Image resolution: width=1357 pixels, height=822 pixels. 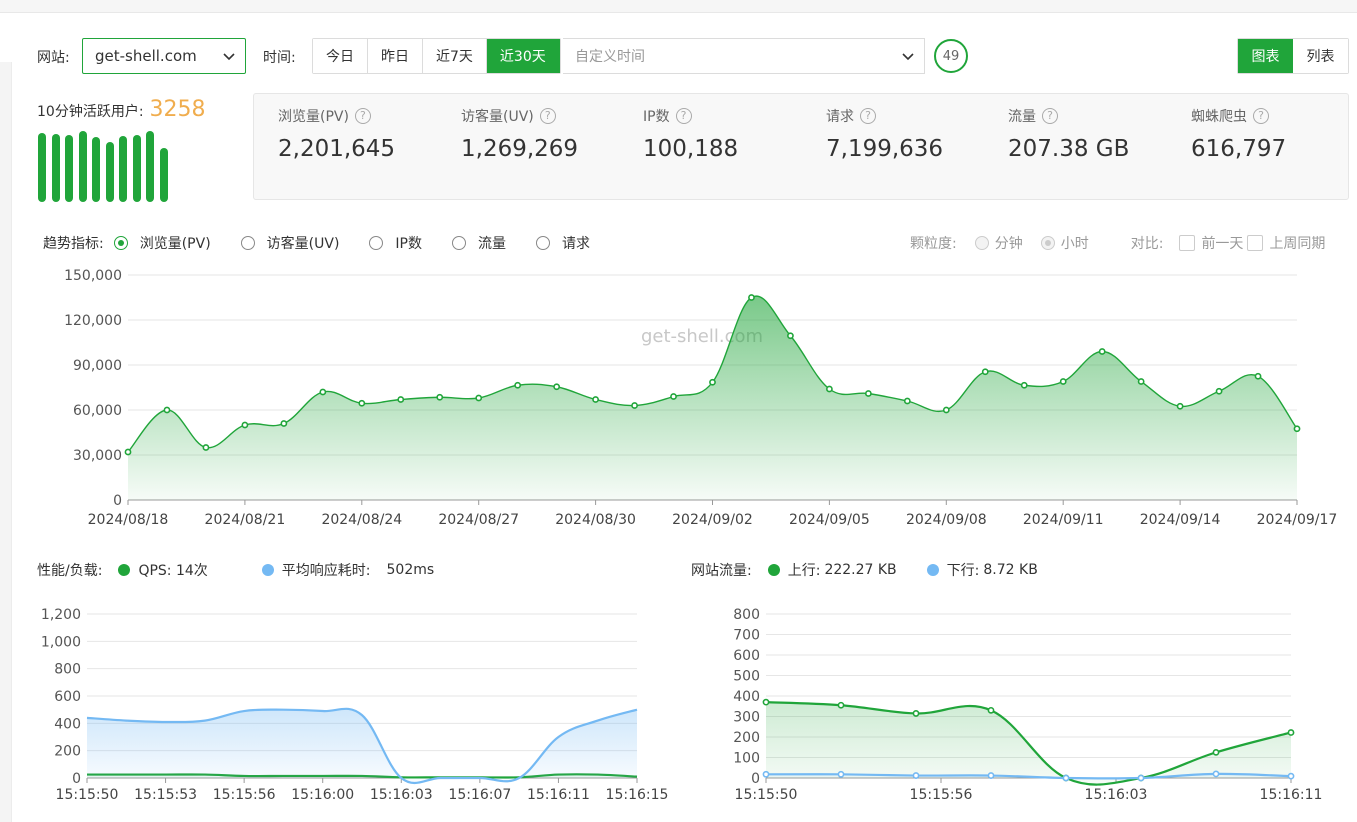 What do you see at coordinates (773, 570) in the screenshot?
I see `up-legend-dot` at bounding box center [773, 570].